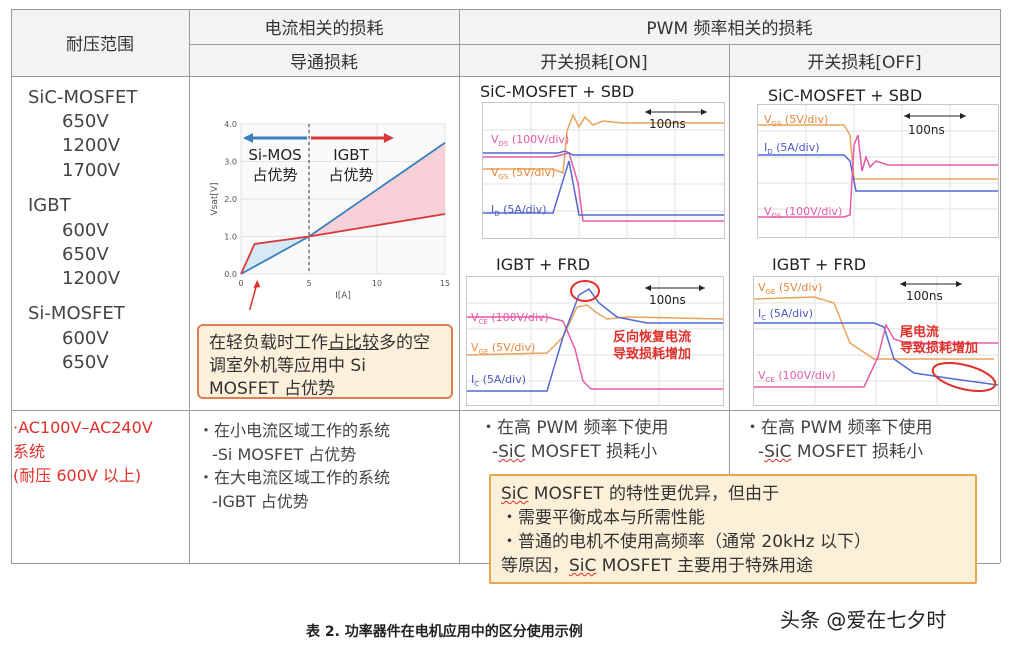  I want to click on summary-line-2: ・需要平衡成本与所需性能, so click(603, 518).